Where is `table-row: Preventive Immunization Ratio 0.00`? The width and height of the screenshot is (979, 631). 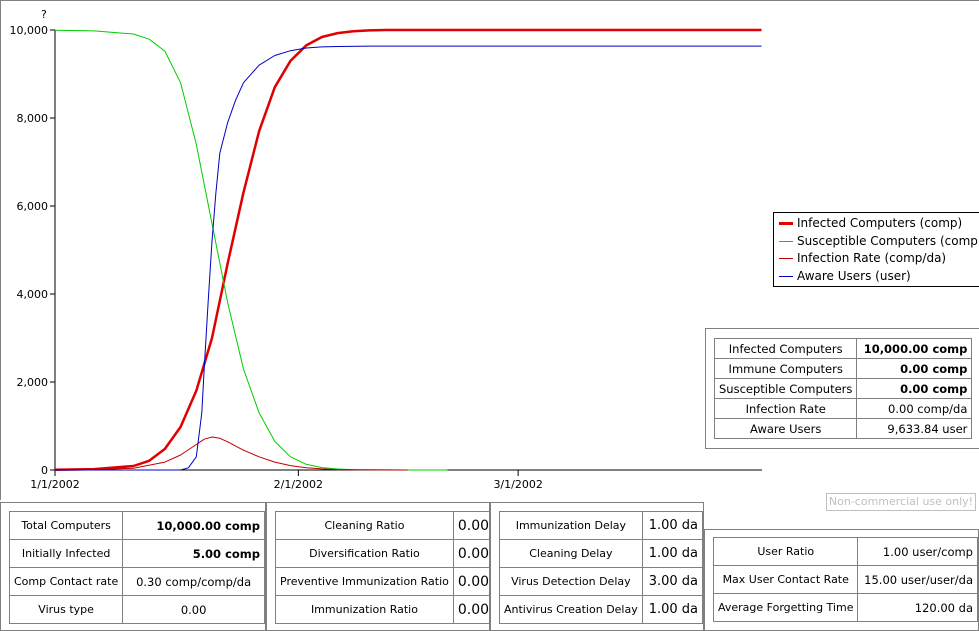
table-row: Preventive Immunization Ratio 0.00 is located at coordinates (385, 581).